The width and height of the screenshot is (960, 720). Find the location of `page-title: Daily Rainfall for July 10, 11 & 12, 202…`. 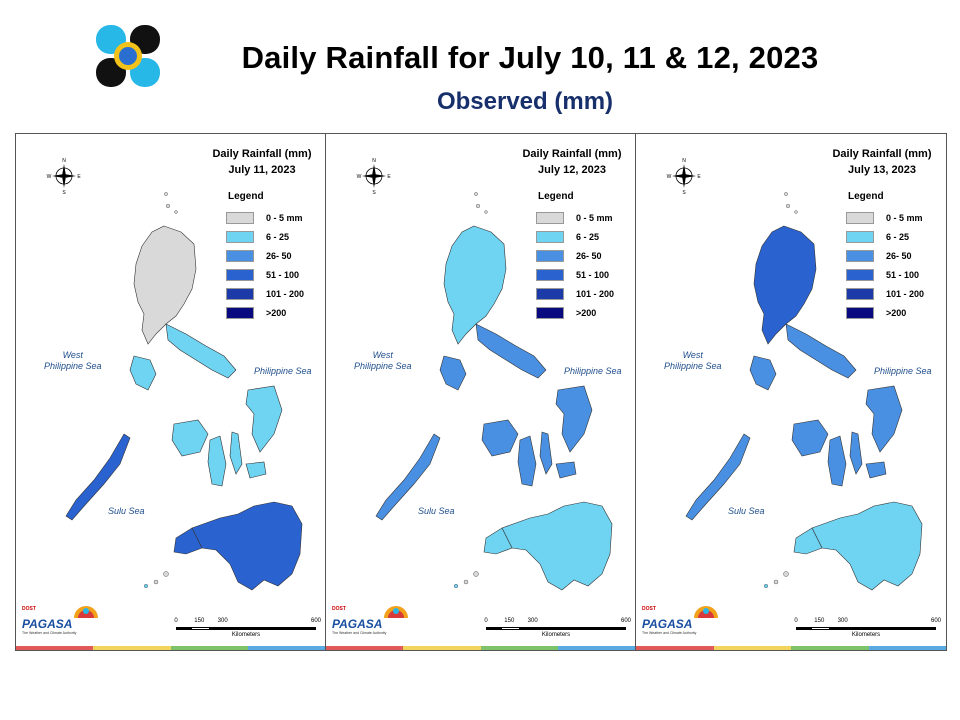

page-title: Daily Rainfall for July 10, 11 & 12, 202… is located at coordinates (530, 57).